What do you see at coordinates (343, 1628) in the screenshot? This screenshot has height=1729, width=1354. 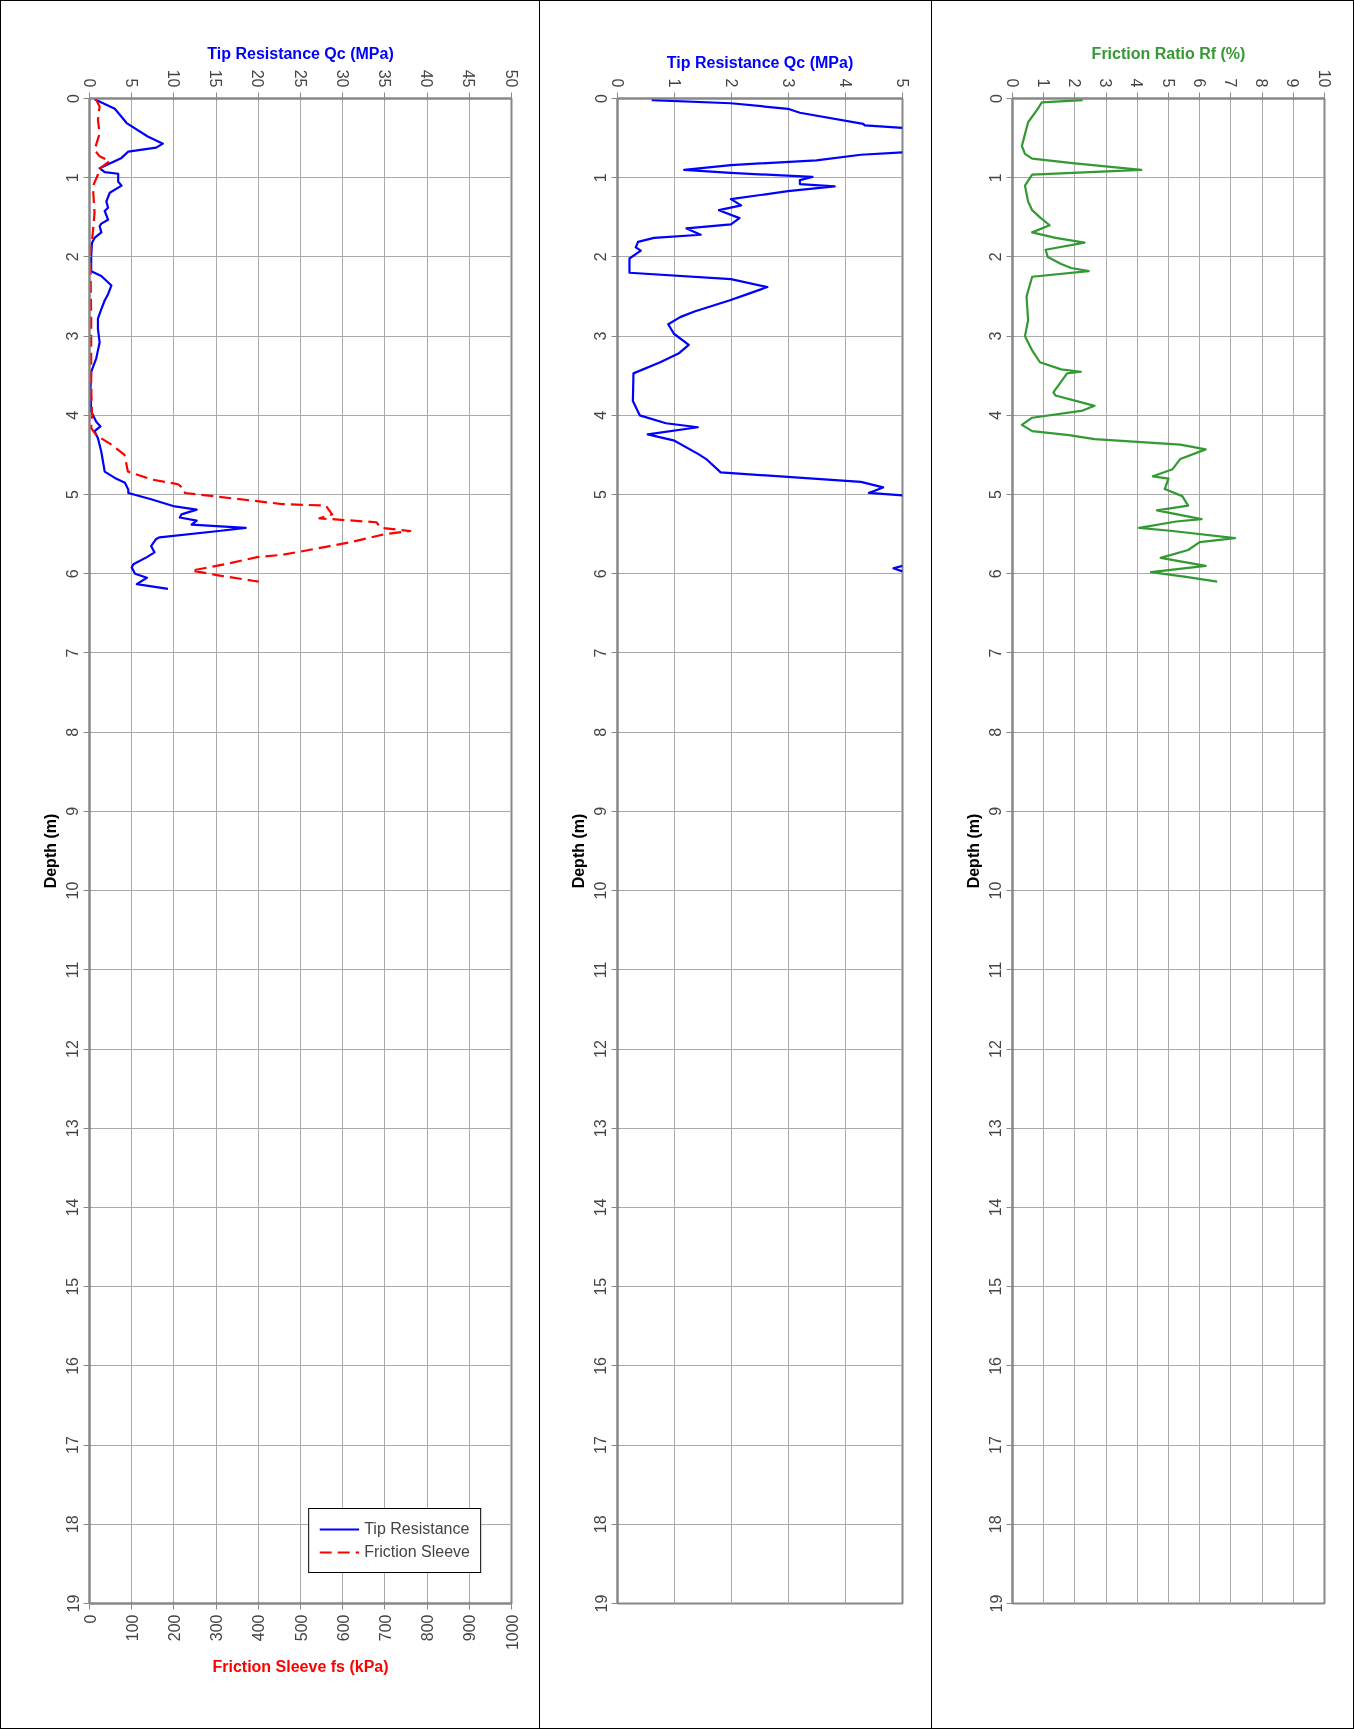 I see `x-tick-label: 600` at bounding box center [343, 1628].